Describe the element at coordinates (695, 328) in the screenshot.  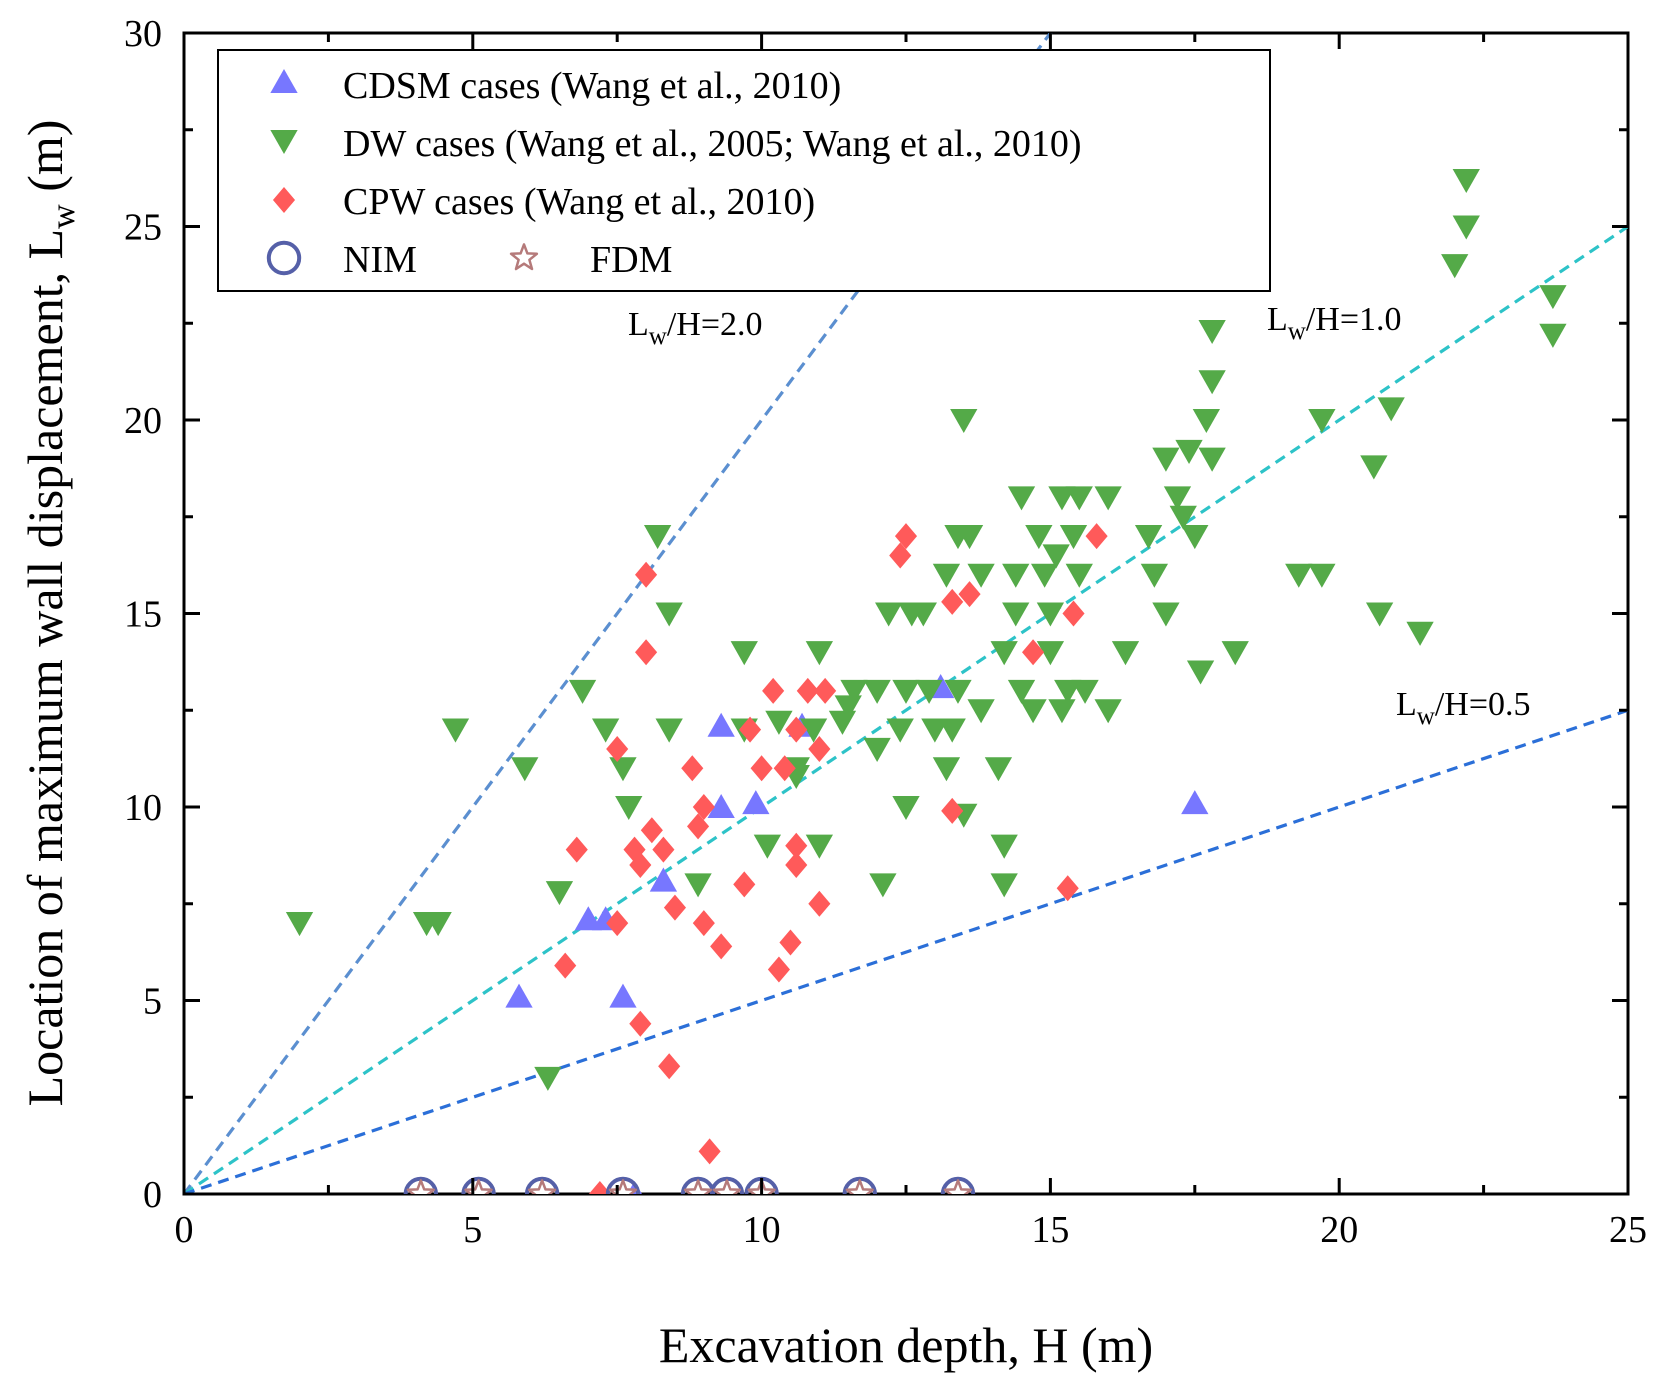
I see `annotation-ratio-2-0: Lw/H=2.0` at that location.